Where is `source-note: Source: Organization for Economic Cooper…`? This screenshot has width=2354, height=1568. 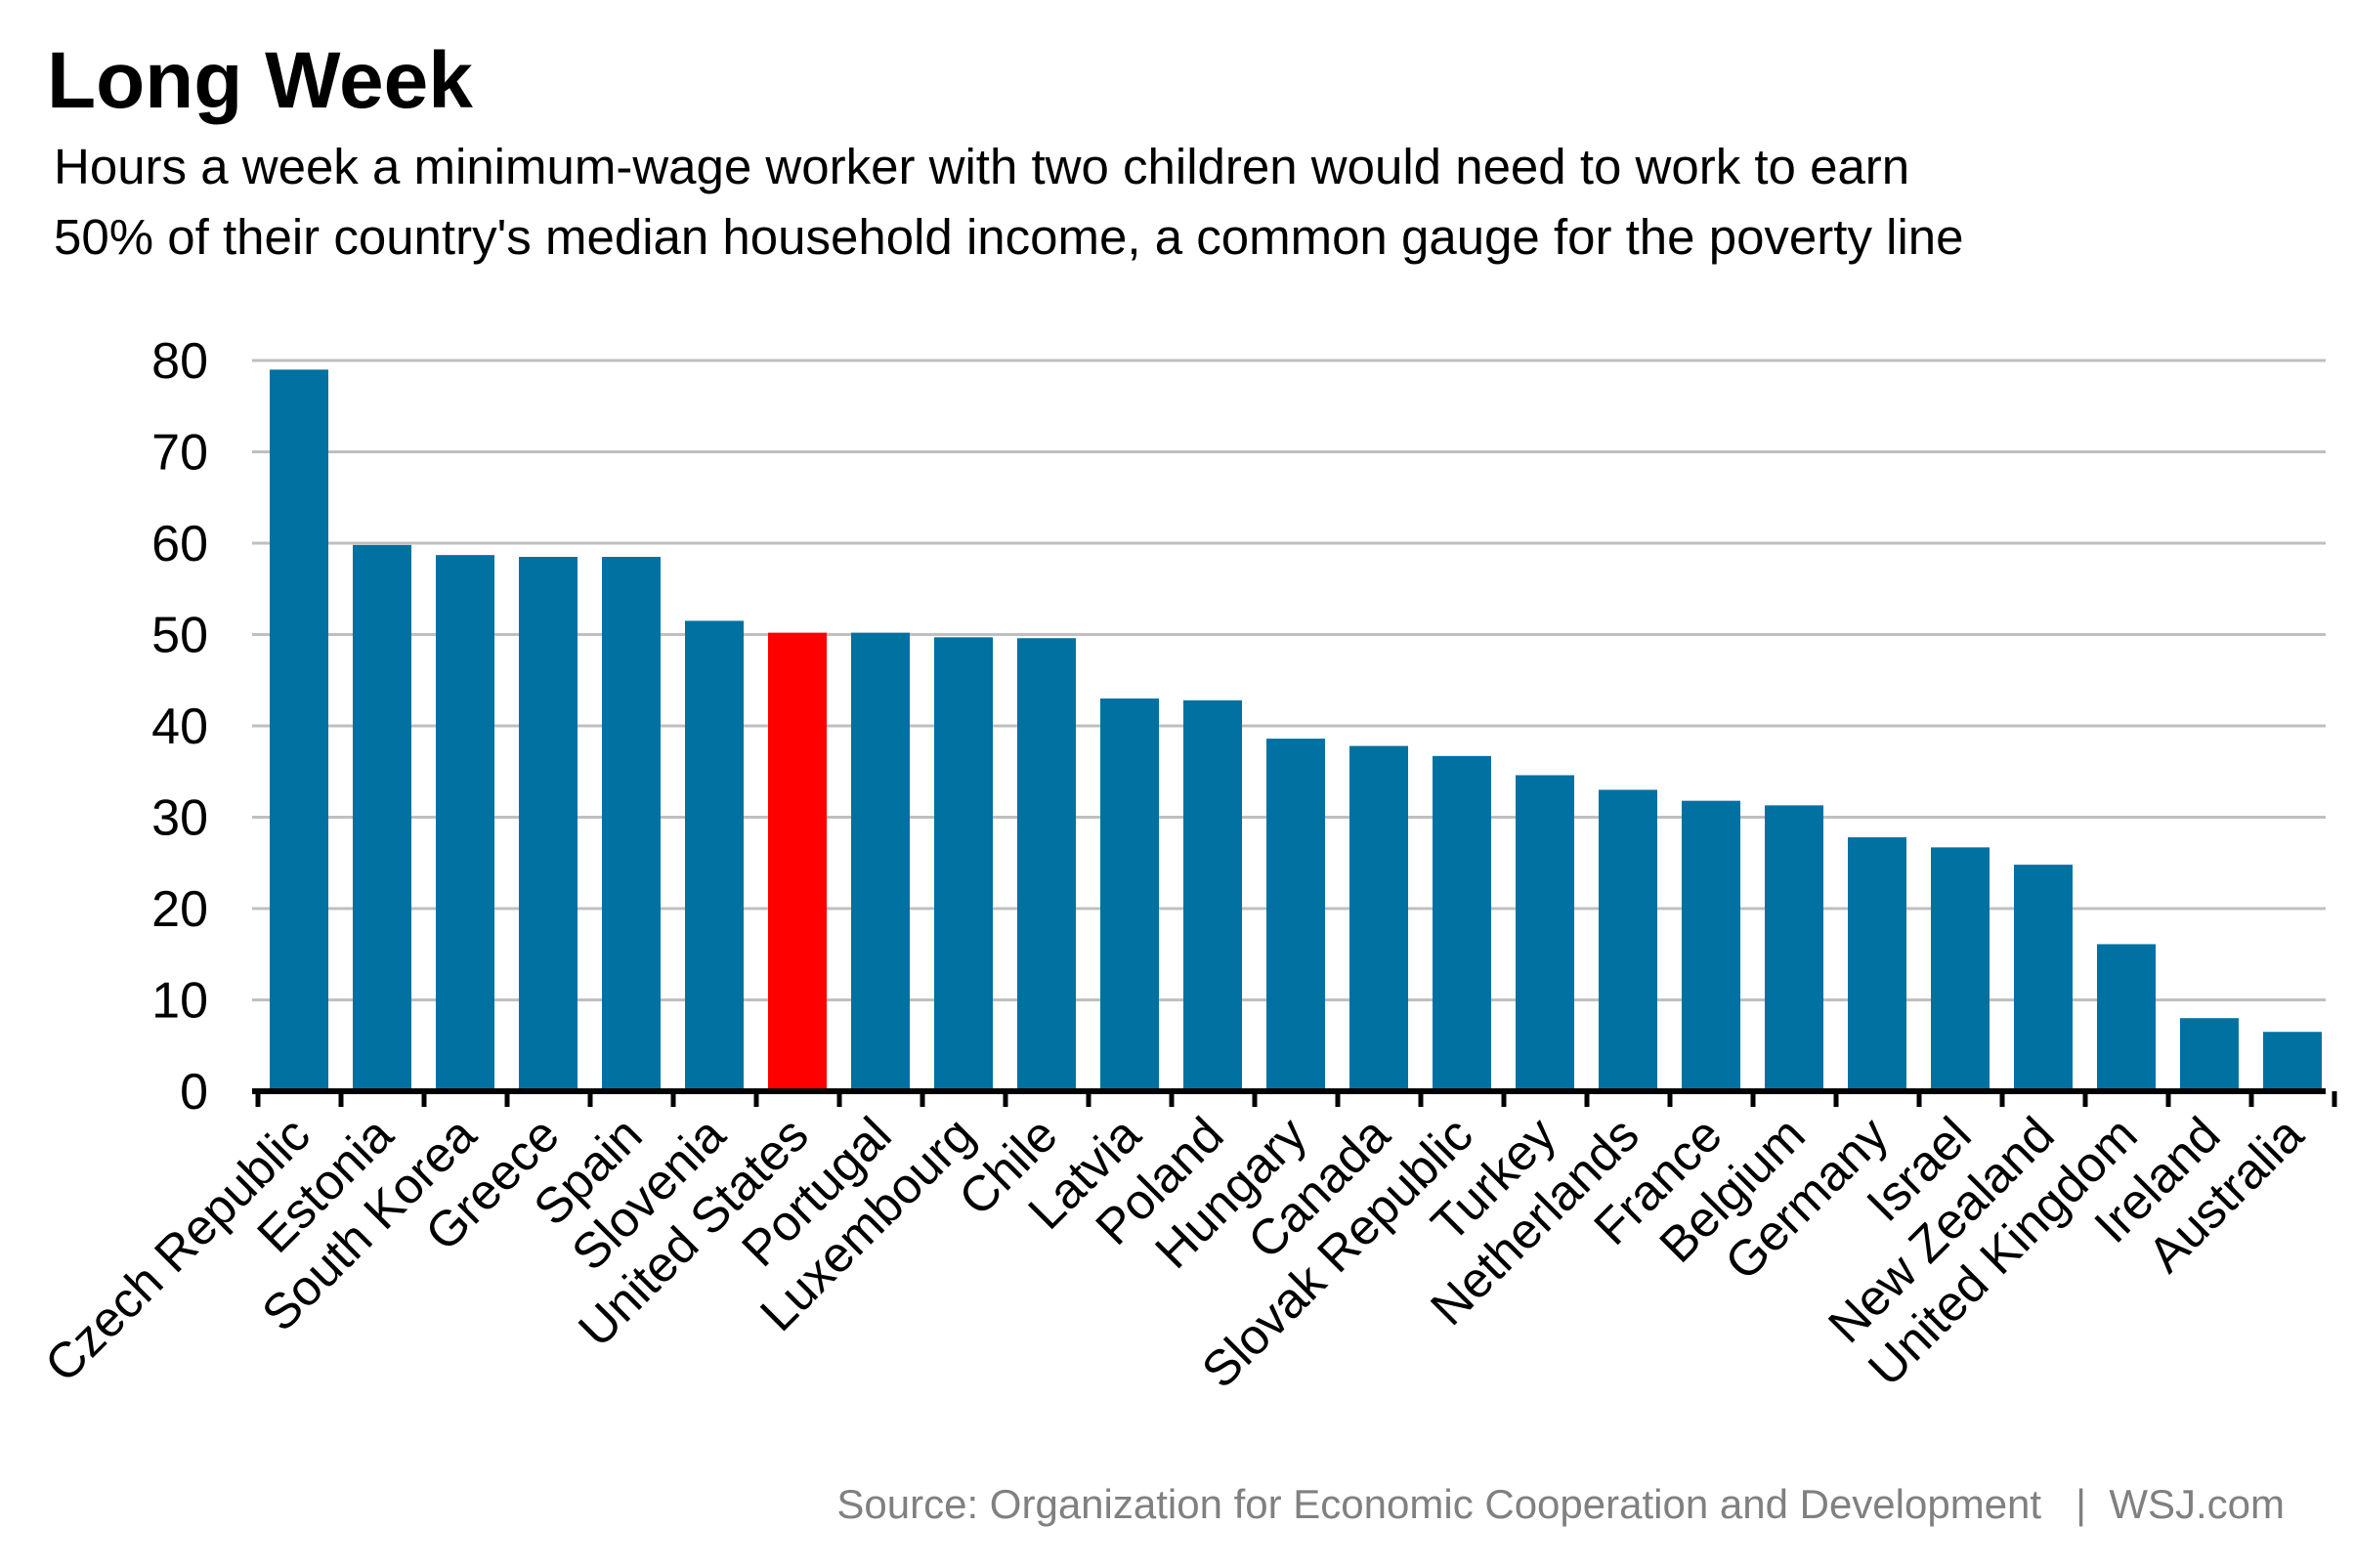
source-note: Source: Organization for Economic Cooper… is located at coordinates (1560, 1504).